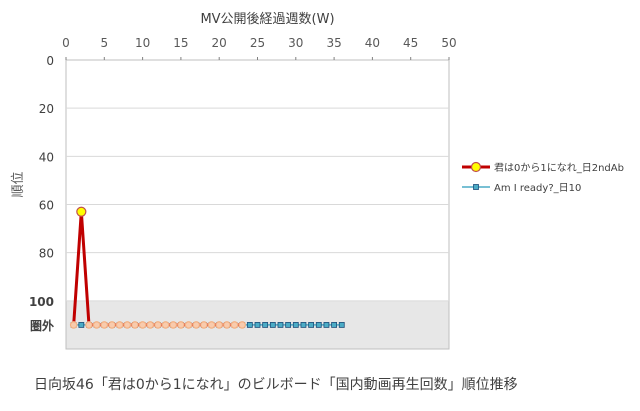 Image resolution: width=640 pixels, height=411 pixels. I want to click on y-tick-label-0: 0, so click(50, 61).